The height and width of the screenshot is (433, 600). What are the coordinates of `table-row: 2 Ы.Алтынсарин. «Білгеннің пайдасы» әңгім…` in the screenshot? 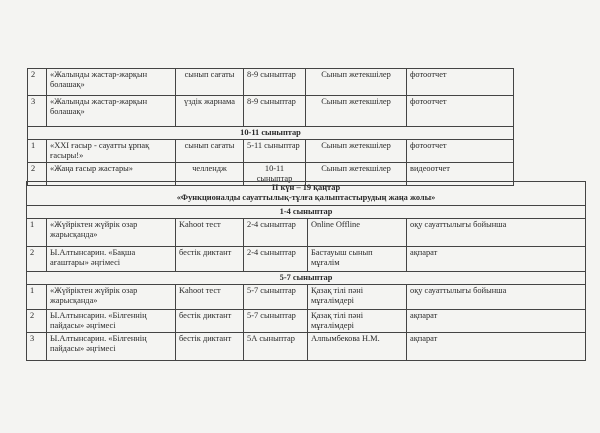 It's located at (306, 321).